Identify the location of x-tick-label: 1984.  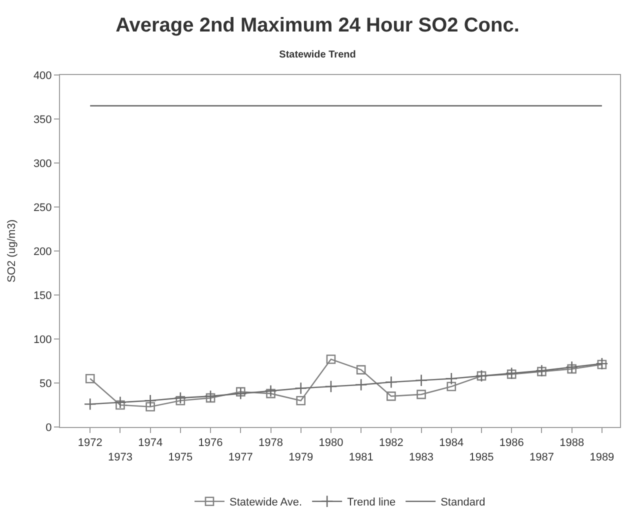
(451, 443).